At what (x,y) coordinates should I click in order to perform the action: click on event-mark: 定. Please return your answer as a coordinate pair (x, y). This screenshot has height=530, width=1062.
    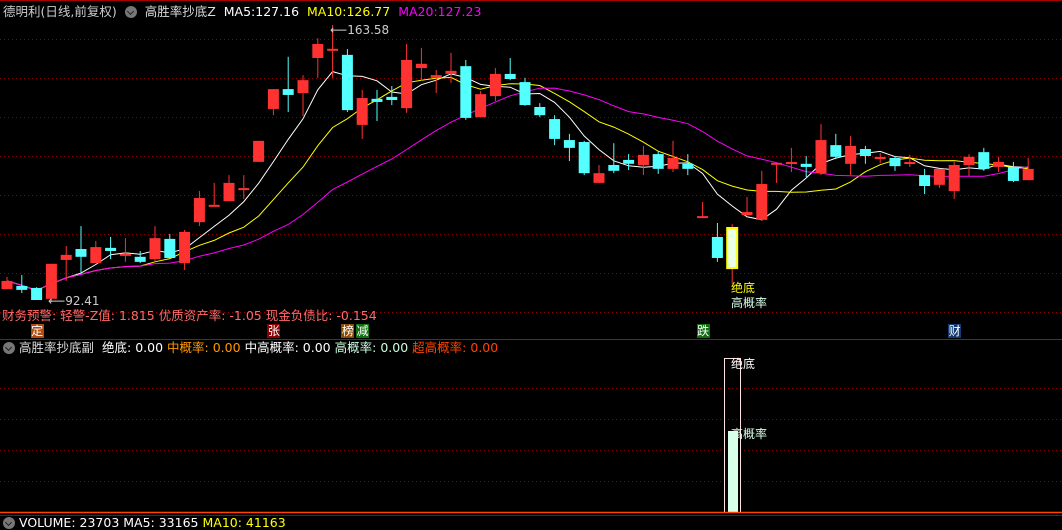
    Looking at the image, I should click on (37, 331).